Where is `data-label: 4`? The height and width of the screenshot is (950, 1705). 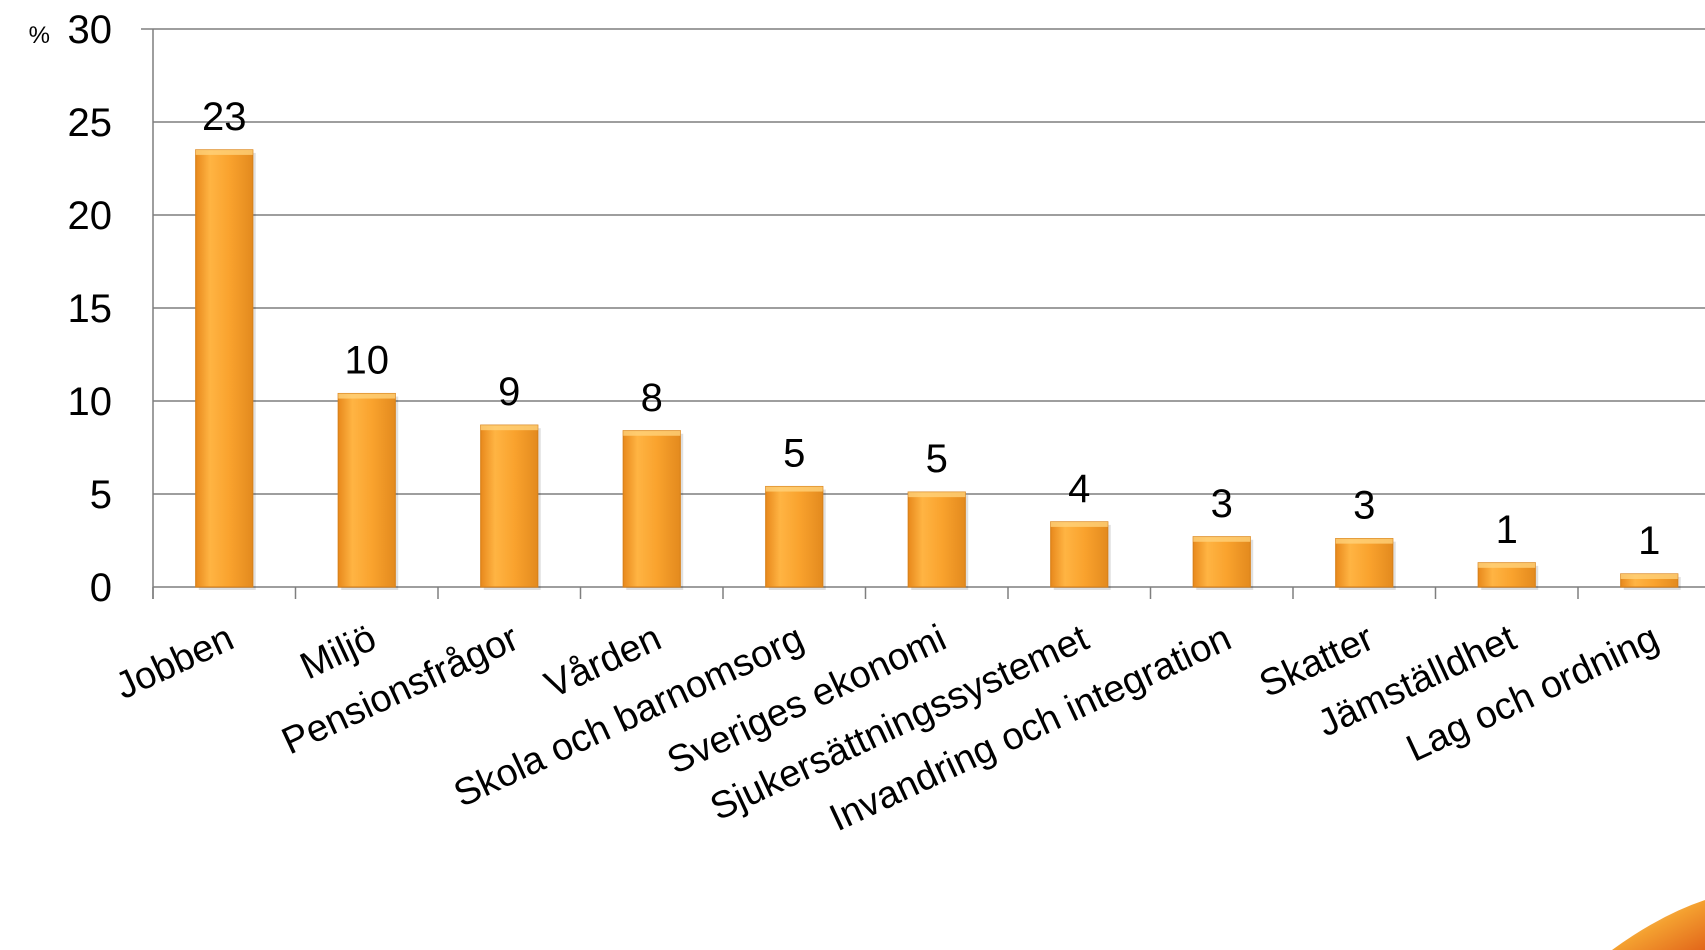 data-label: 4 is located at coordinates (1079, 489).